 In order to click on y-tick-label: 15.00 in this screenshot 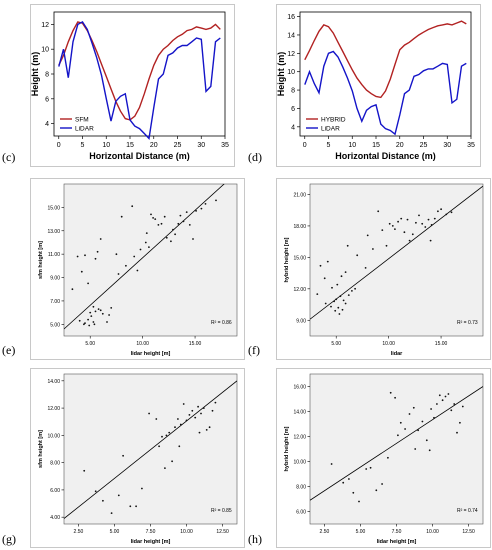, I will do `click(299, 258)`.